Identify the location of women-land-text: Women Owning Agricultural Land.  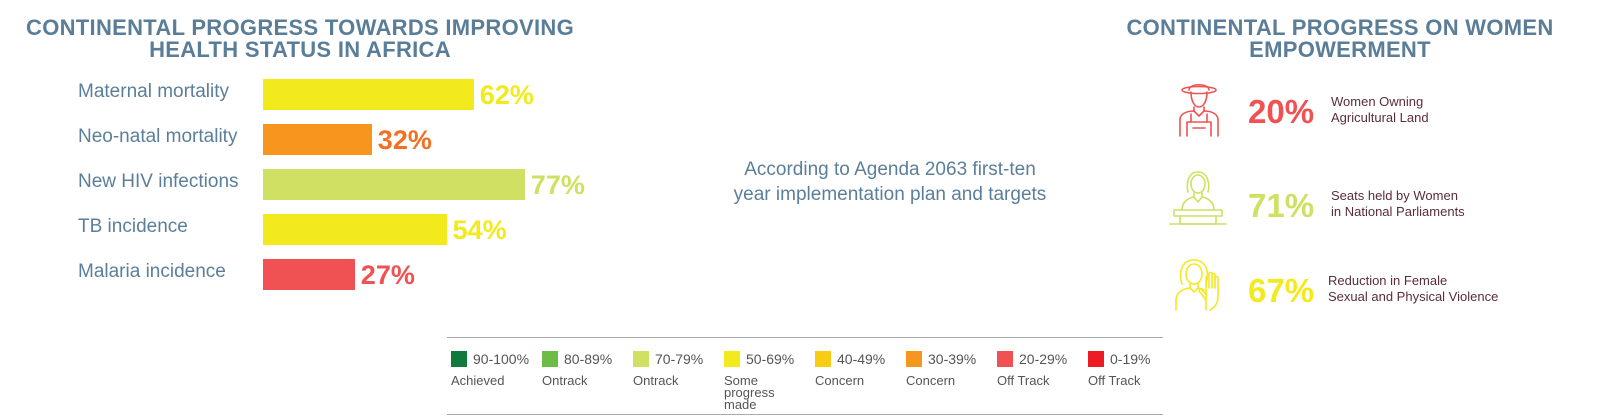
(1380, 110).